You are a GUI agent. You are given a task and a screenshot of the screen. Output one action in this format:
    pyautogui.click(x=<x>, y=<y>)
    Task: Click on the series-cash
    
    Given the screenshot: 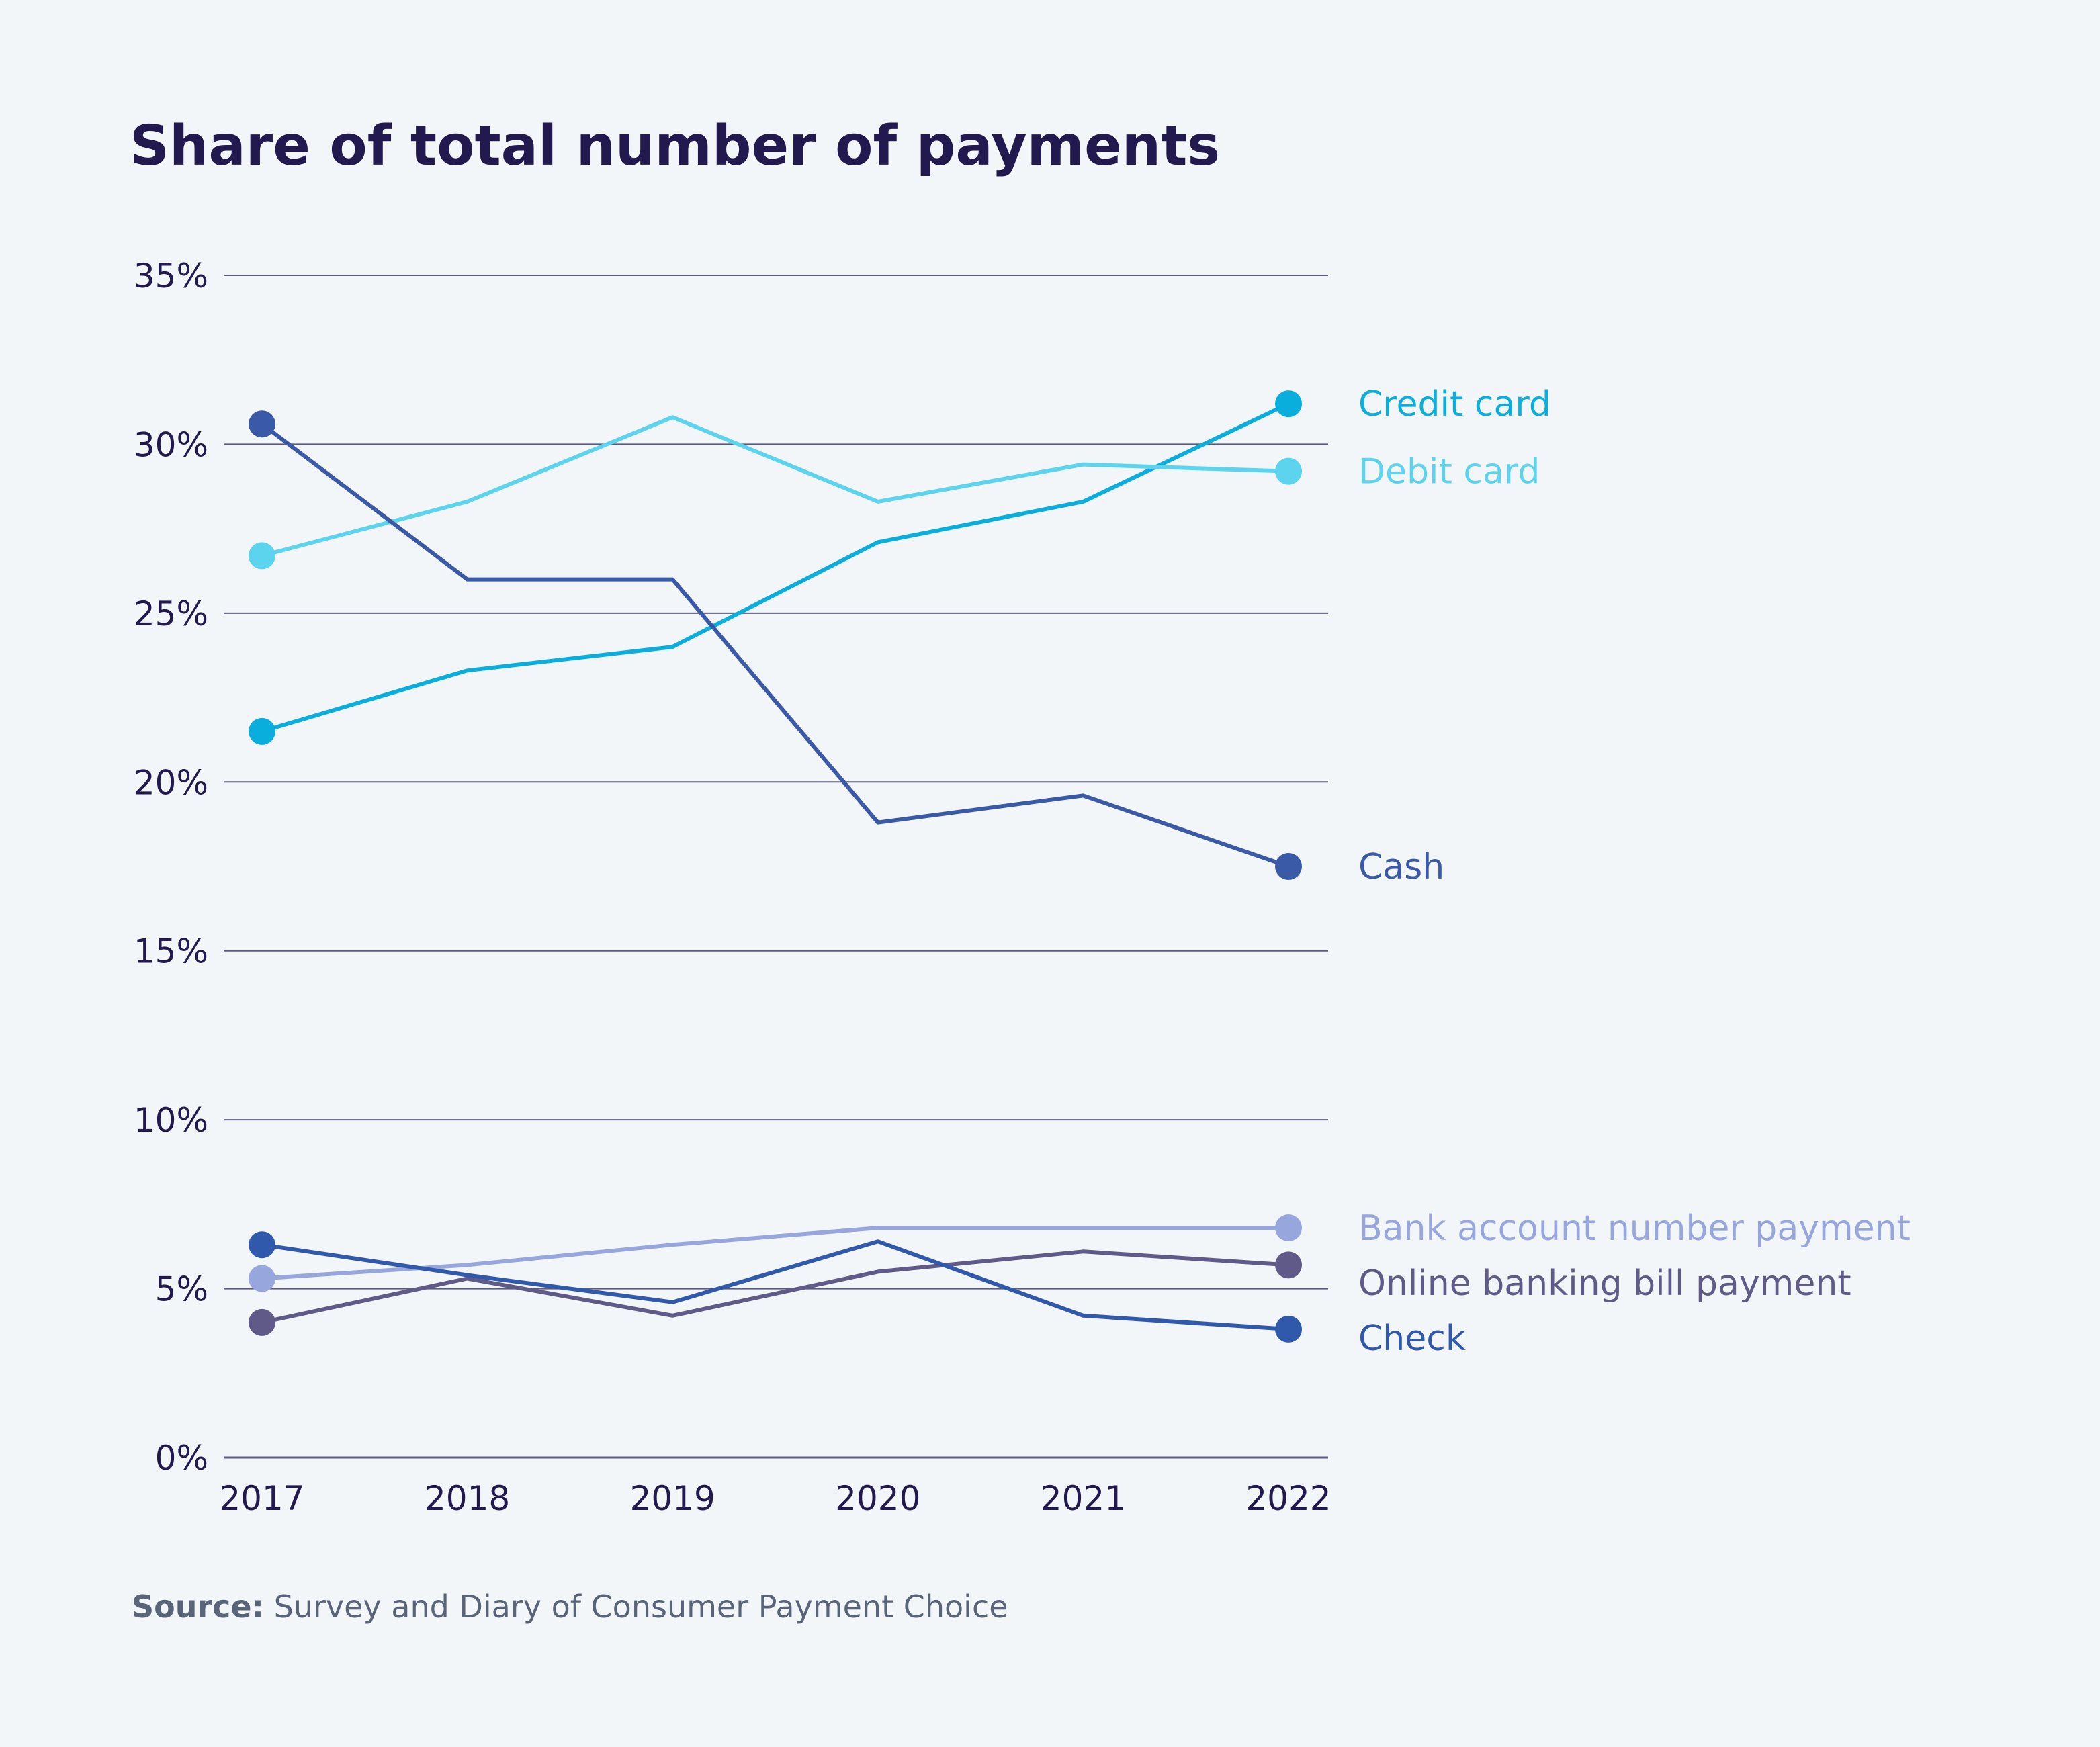 What is the action you would take?
    pyautogui.click(x=775, y=645)
    